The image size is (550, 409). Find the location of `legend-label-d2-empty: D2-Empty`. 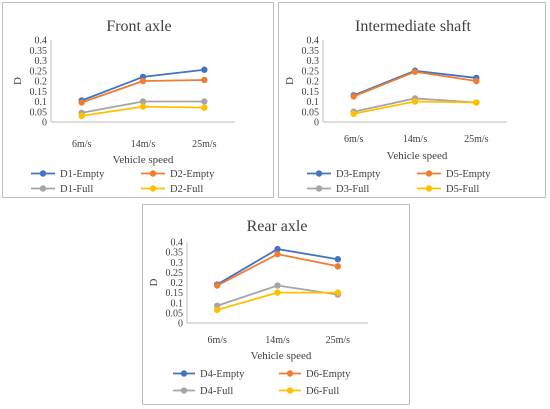

legend-label-d2-empty: D2-Empty is located at coordinates (192, 174).